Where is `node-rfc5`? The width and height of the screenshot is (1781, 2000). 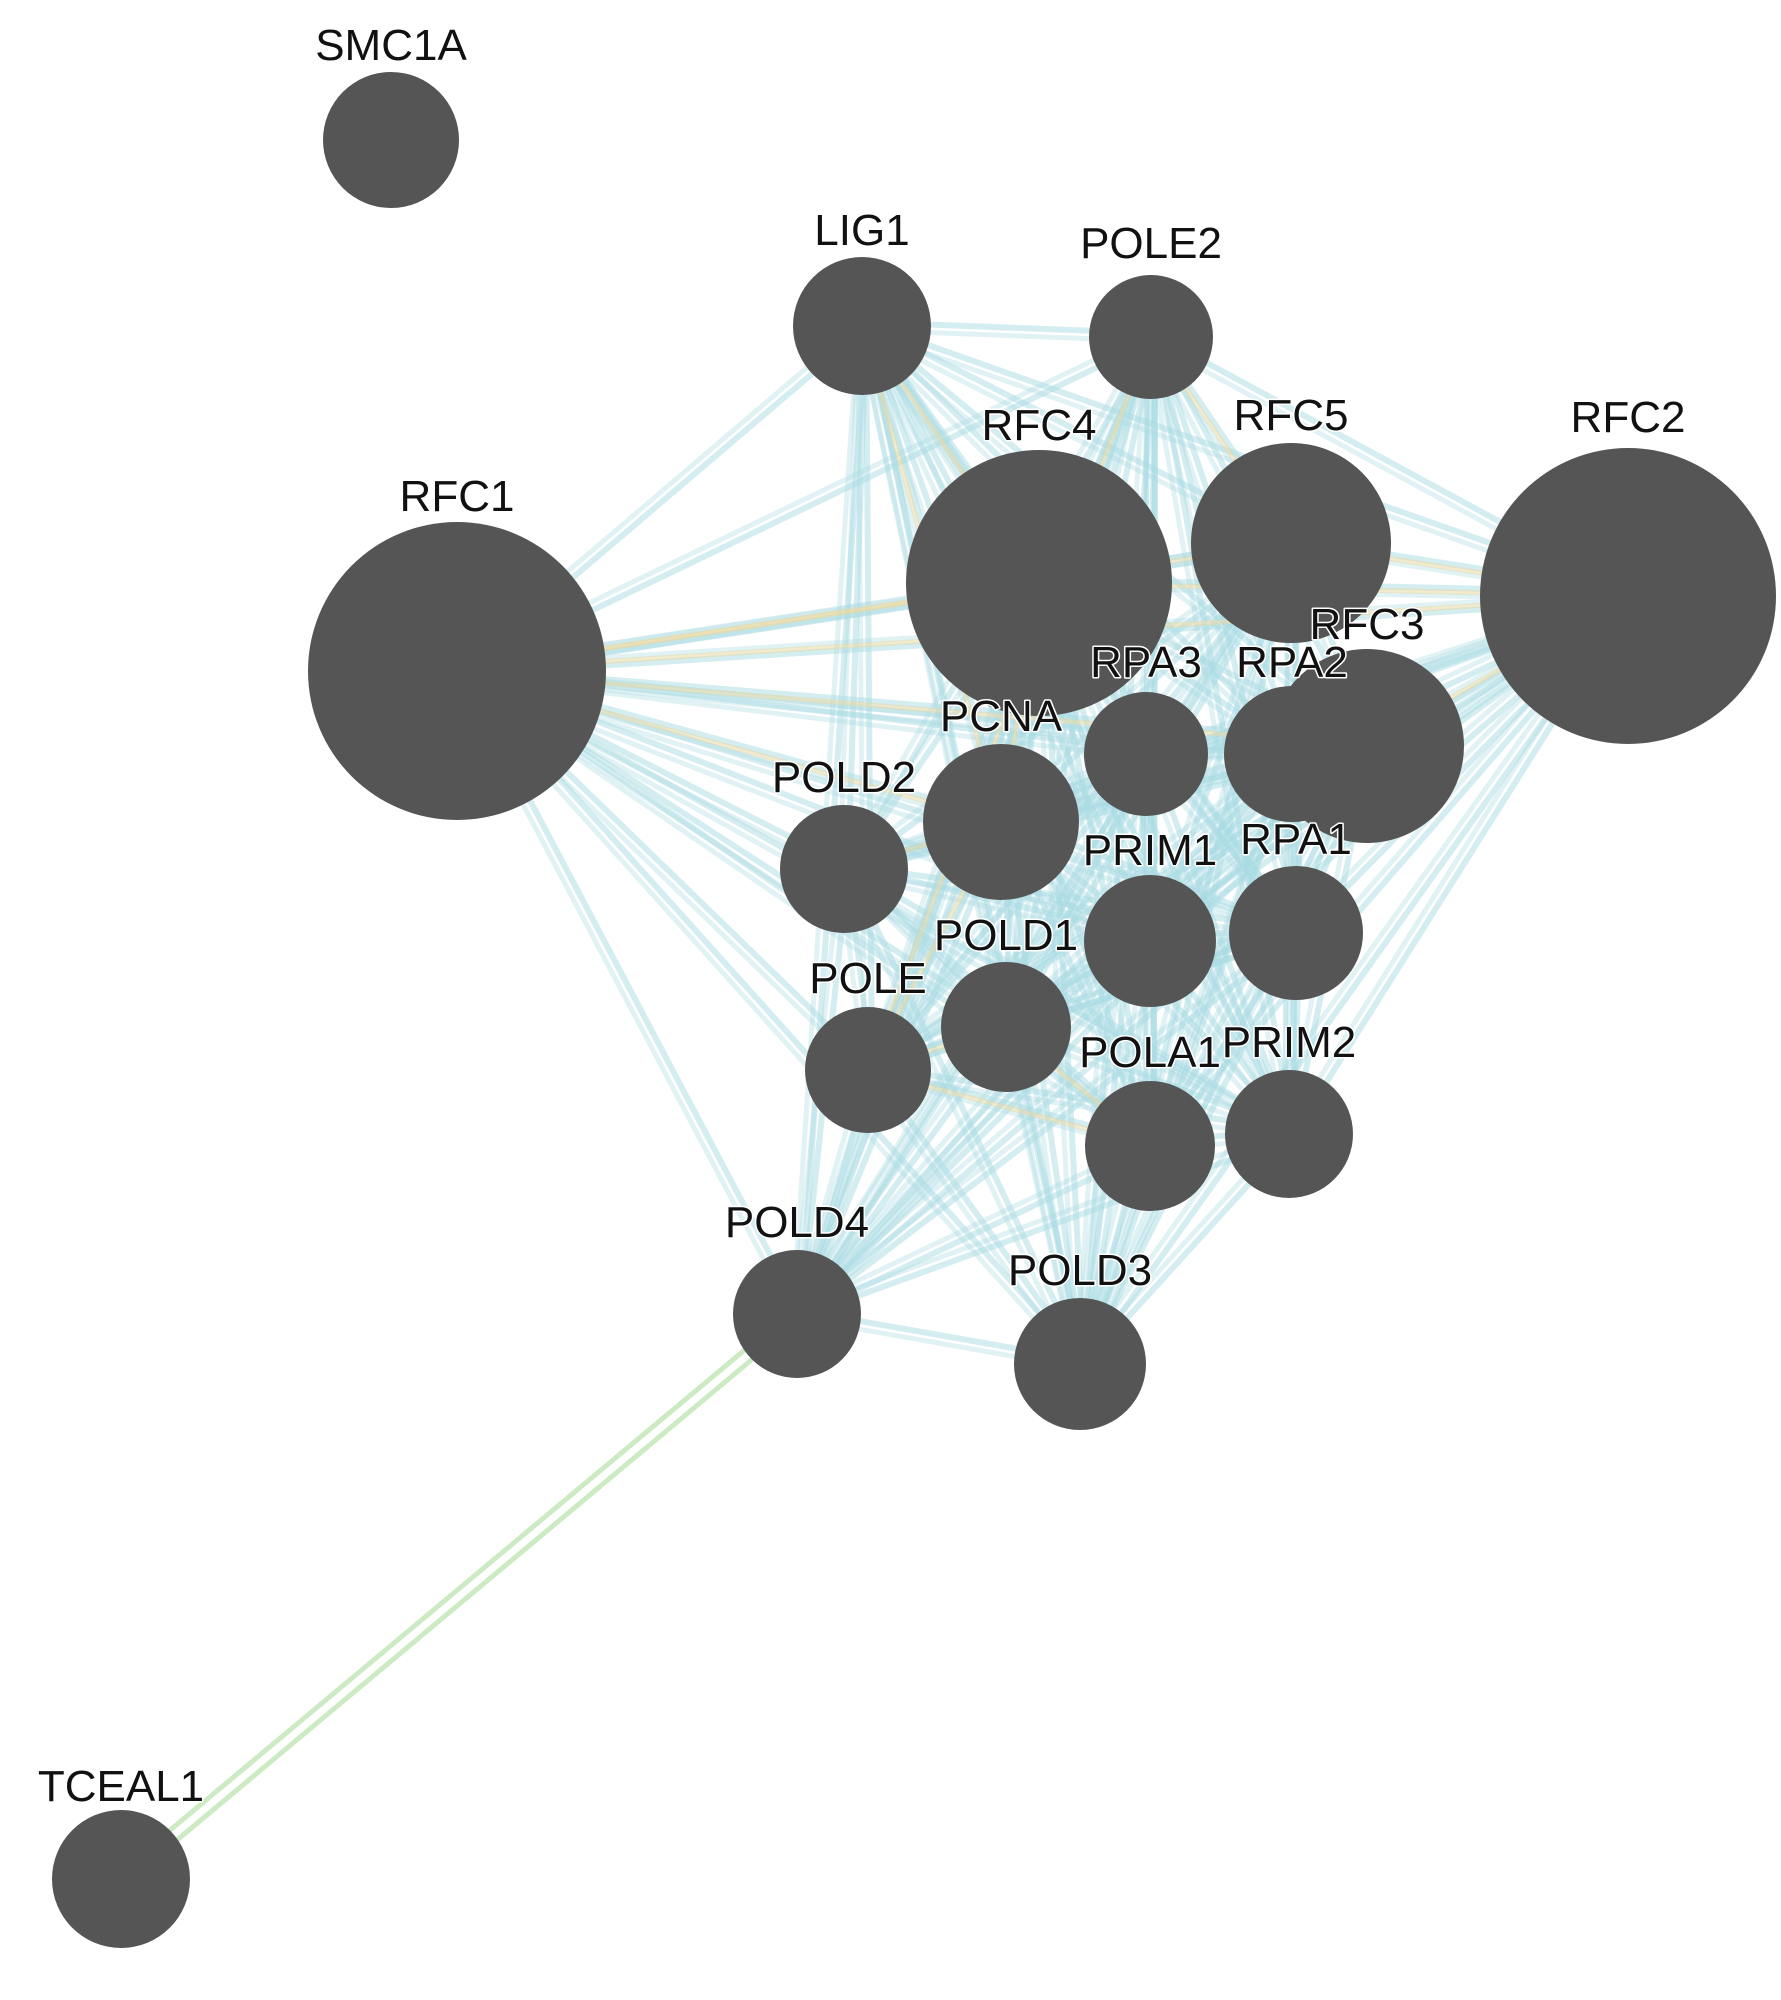 node-rfc5 is located at coordinates (1291, 543).